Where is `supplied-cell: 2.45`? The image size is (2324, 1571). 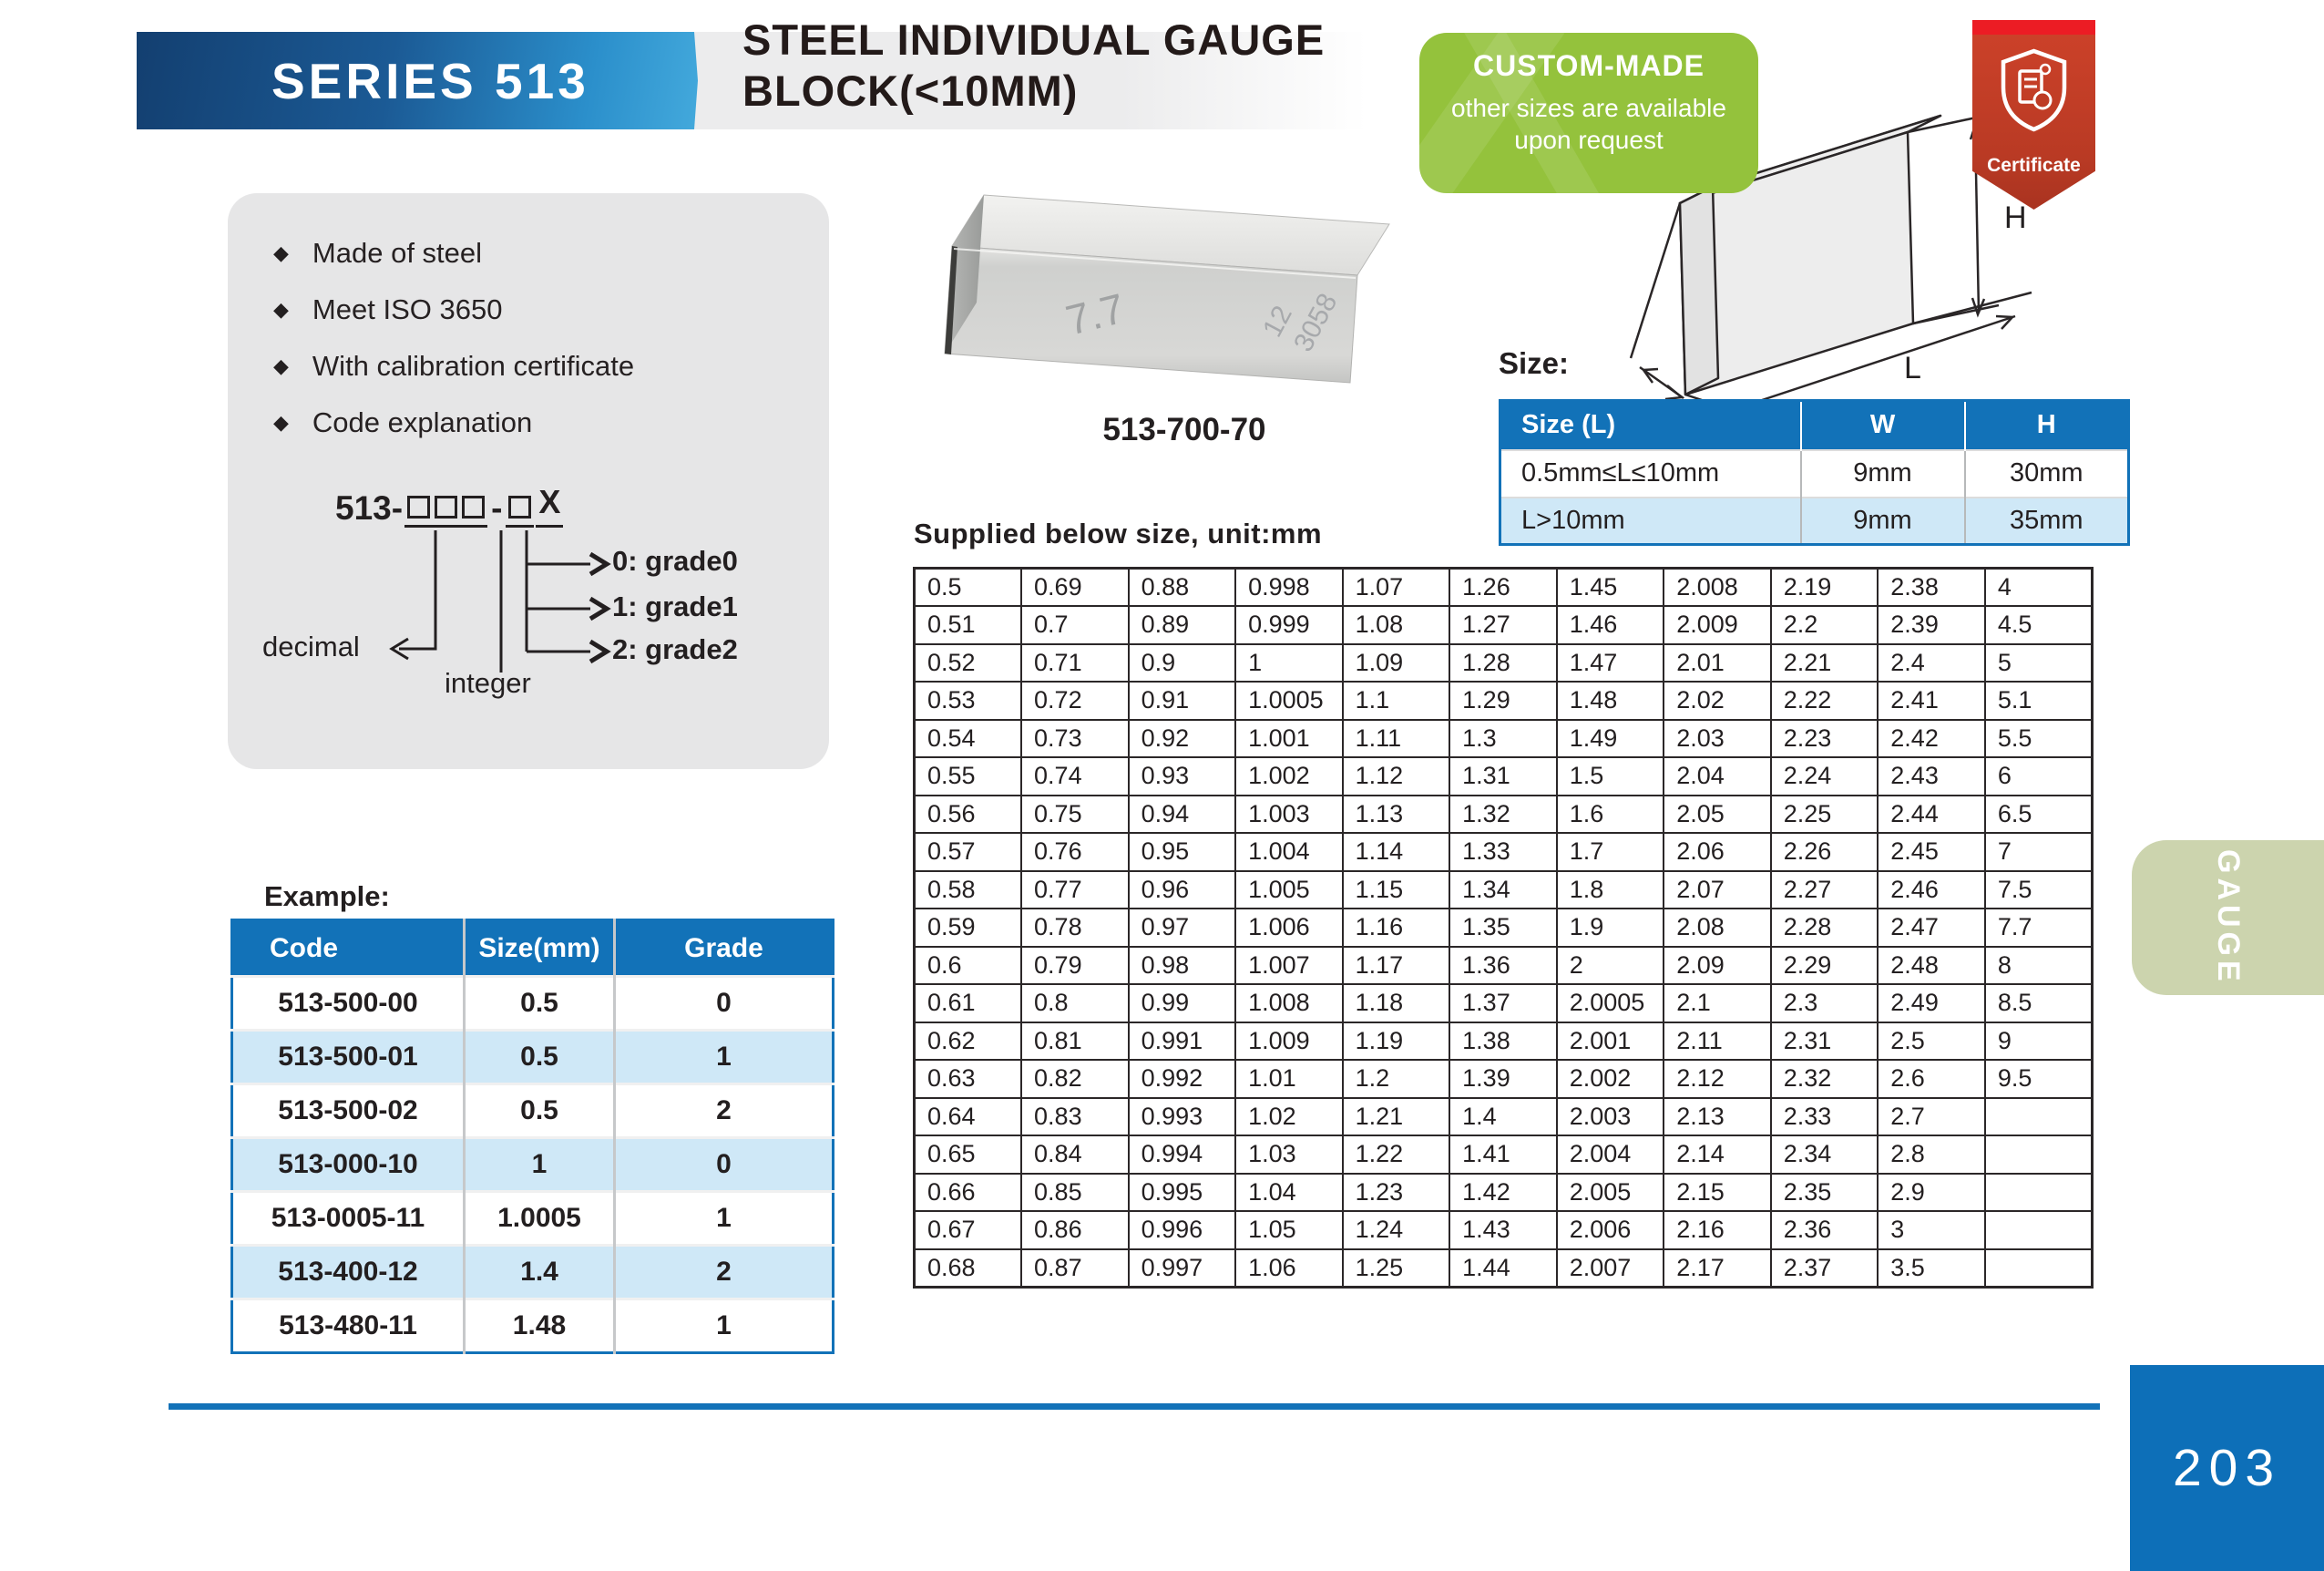
supplied-cell: 2.45 is located at coordinates (1932, 852).